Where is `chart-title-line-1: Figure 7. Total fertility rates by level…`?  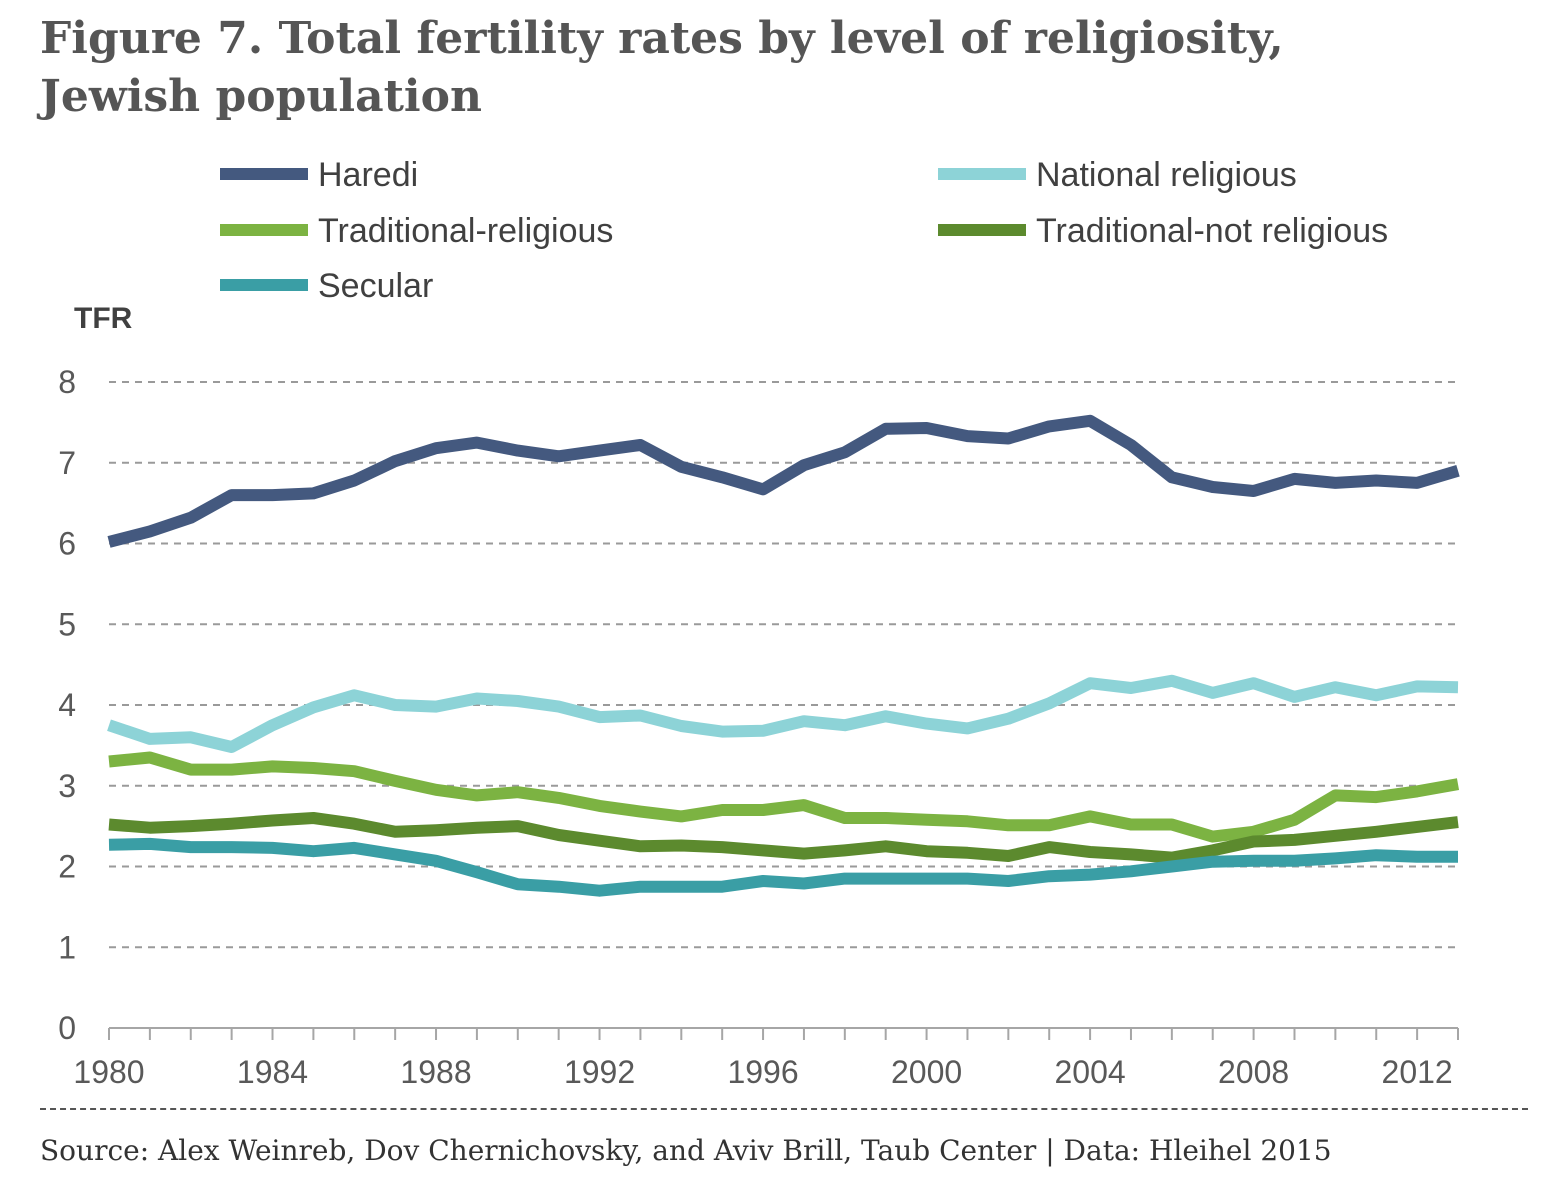
chart-title-line-1: Figure 7. Total fertility rates by level… is located at coordinates (662, 38).